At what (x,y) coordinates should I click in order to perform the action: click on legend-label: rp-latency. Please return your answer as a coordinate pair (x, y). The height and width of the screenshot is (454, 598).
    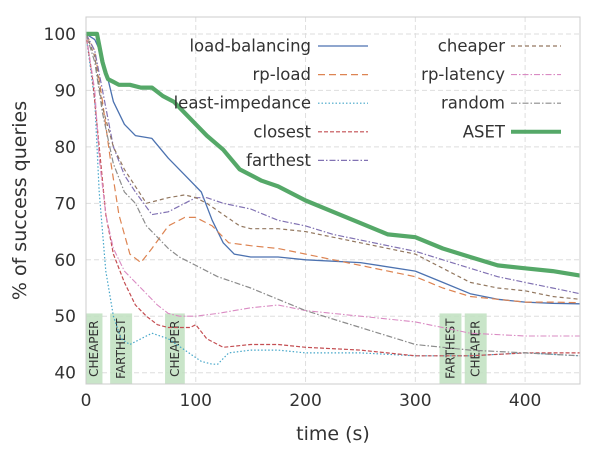
    Looking at the image, I should click on (463, 74).